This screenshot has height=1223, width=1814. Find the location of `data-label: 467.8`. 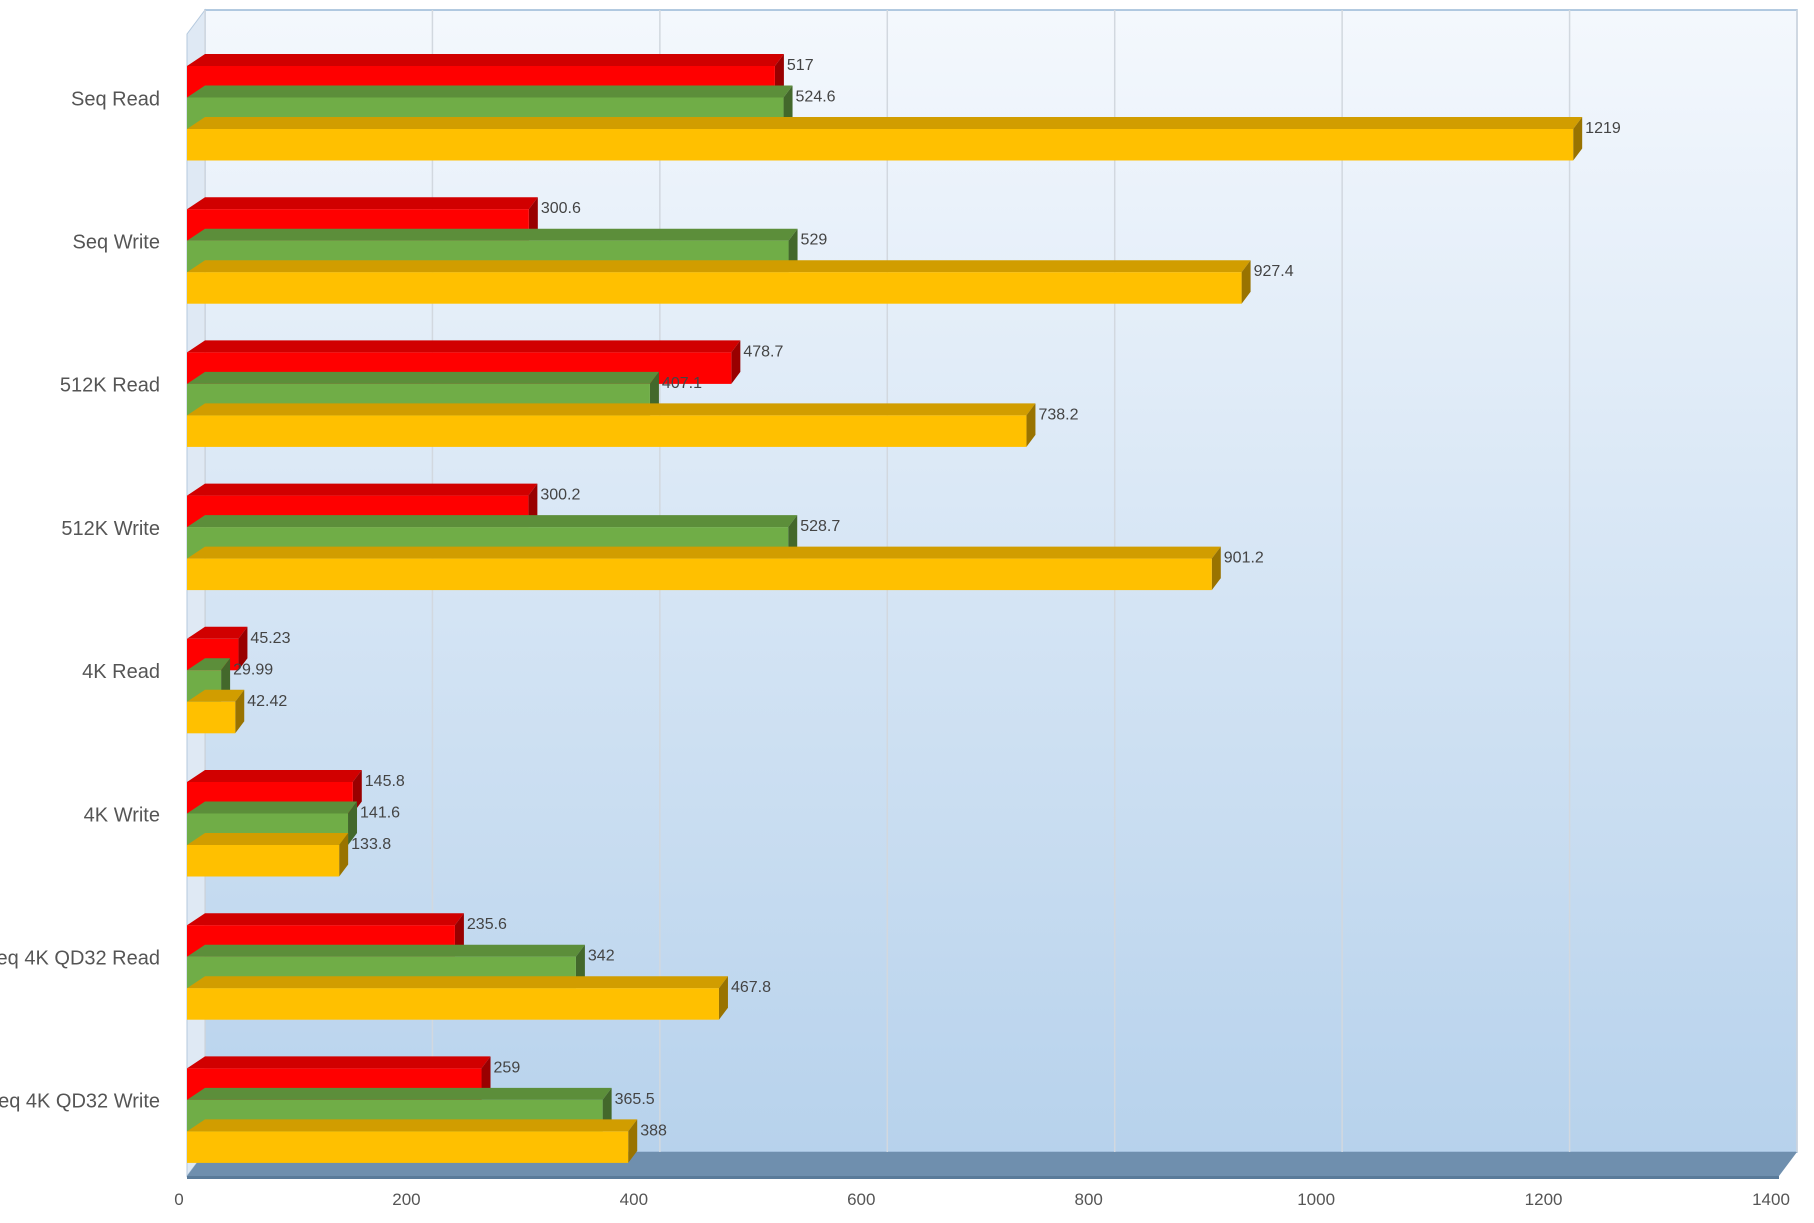

data-label: 467.8 is located at coordinates (751, 987).